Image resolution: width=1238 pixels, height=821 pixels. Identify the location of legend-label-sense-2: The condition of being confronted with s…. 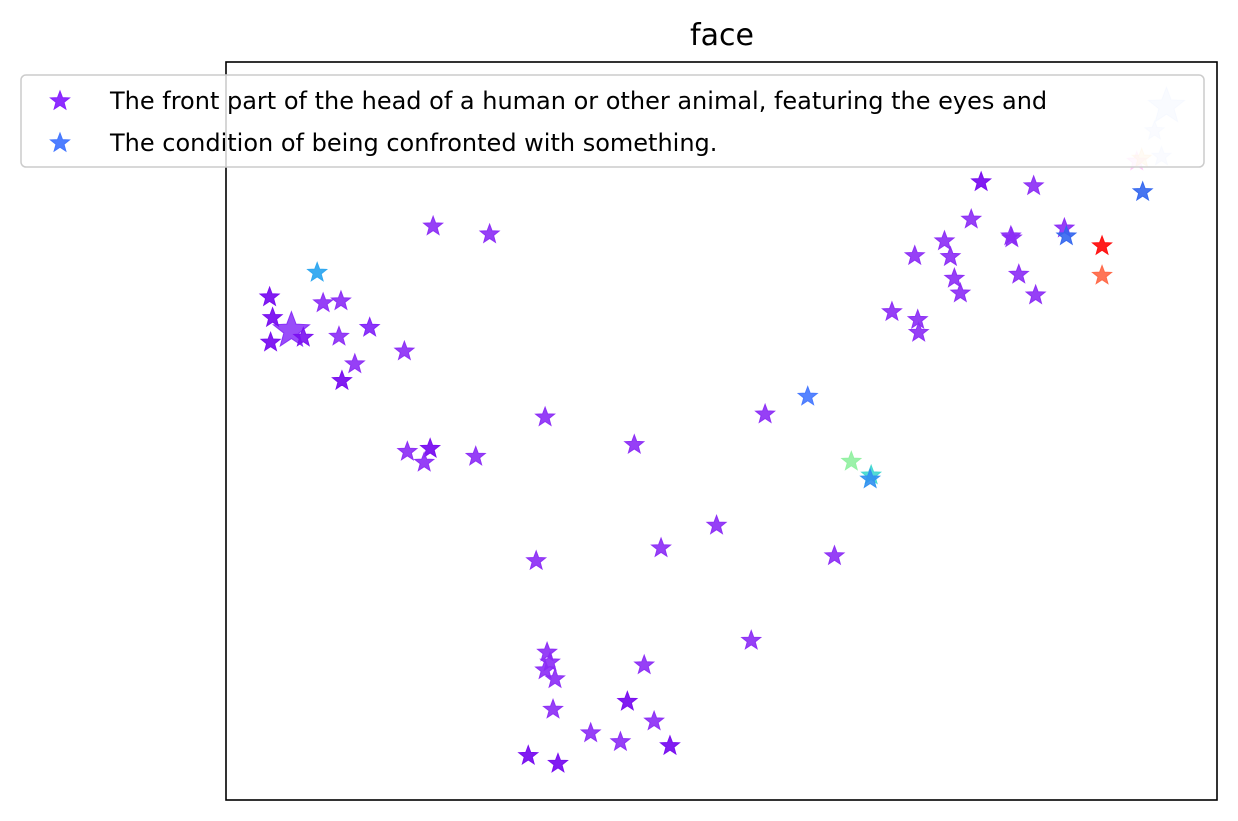
(413, 143).